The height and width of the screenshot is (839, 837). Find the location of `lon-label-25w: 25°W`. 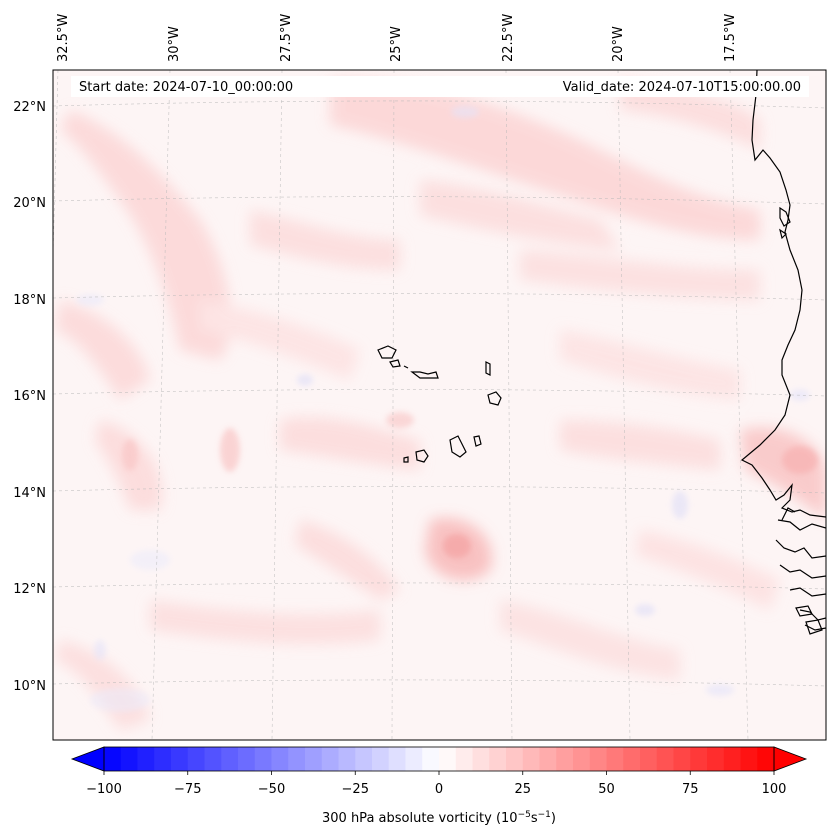

lon-label-25w: 25°W is located at coordinates (396, 44).